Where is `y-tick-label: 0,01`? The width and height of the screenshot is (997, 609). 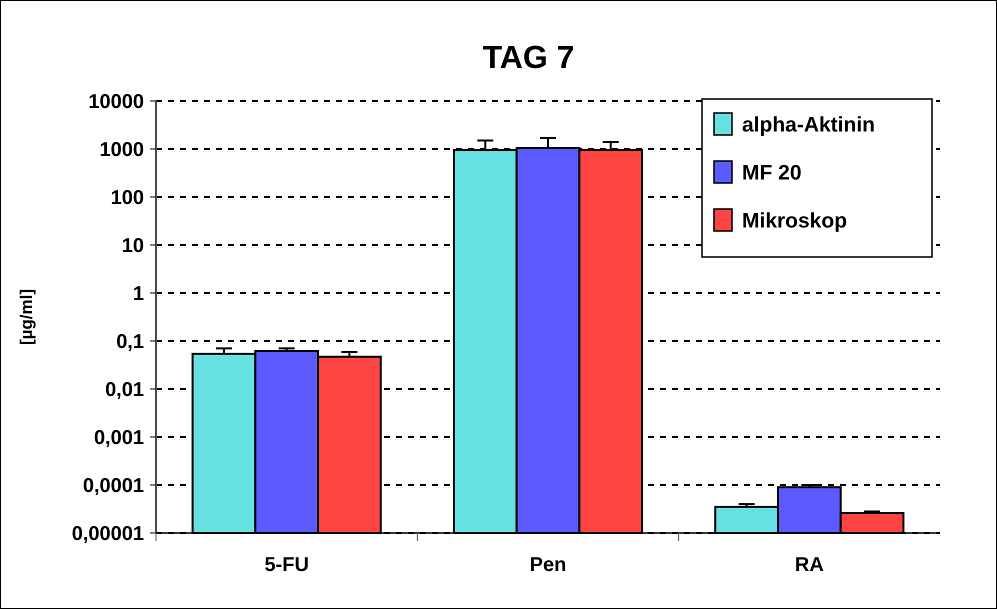 y-tick-label: 0,01 is located at coordinates (124, 390).